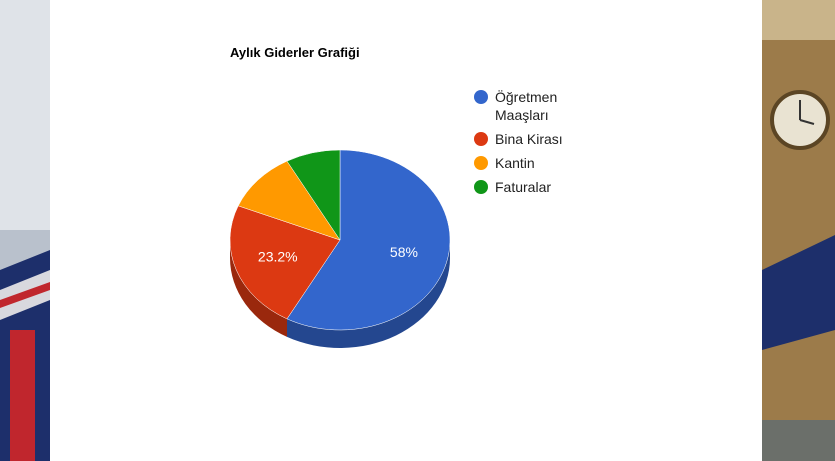  I want to click on legend-item: Faturalar, so click(534, 187).